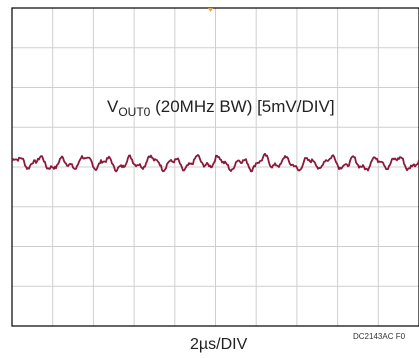 The height and width of the screenshot is (358, 419). What do you see at coordinates (210, 10) in the screenshot?
I see `trigger-marker` at bounding box center [210, 10].